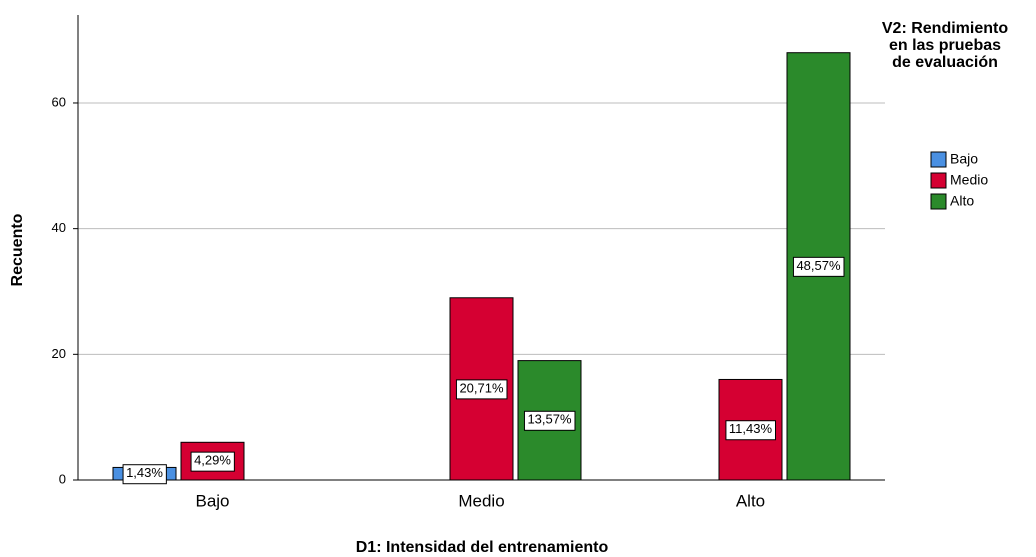 Image resolution: width=1036 pixels, height=557 pixels. I want to click on y-tick-label: 60, so click(59, 101).